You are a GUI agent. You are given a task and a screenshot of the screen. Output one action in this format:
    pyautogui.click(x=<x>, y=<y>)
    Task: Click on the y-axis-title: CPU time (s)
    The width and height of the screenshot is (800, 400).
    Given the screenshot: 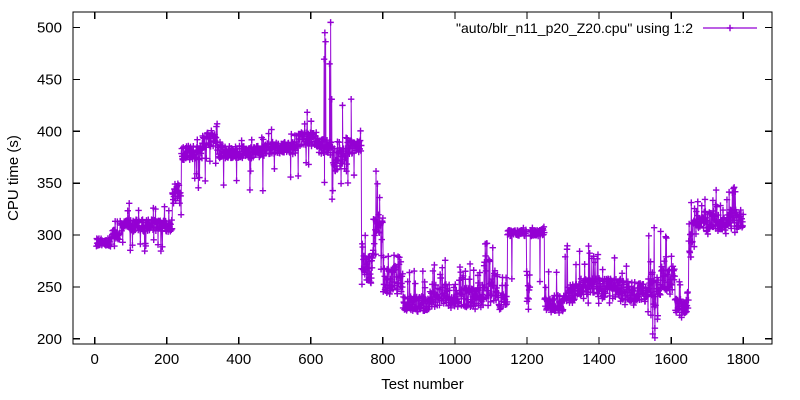 What is the action you would take?
    pyautogui.click(x=13, y=178)
    